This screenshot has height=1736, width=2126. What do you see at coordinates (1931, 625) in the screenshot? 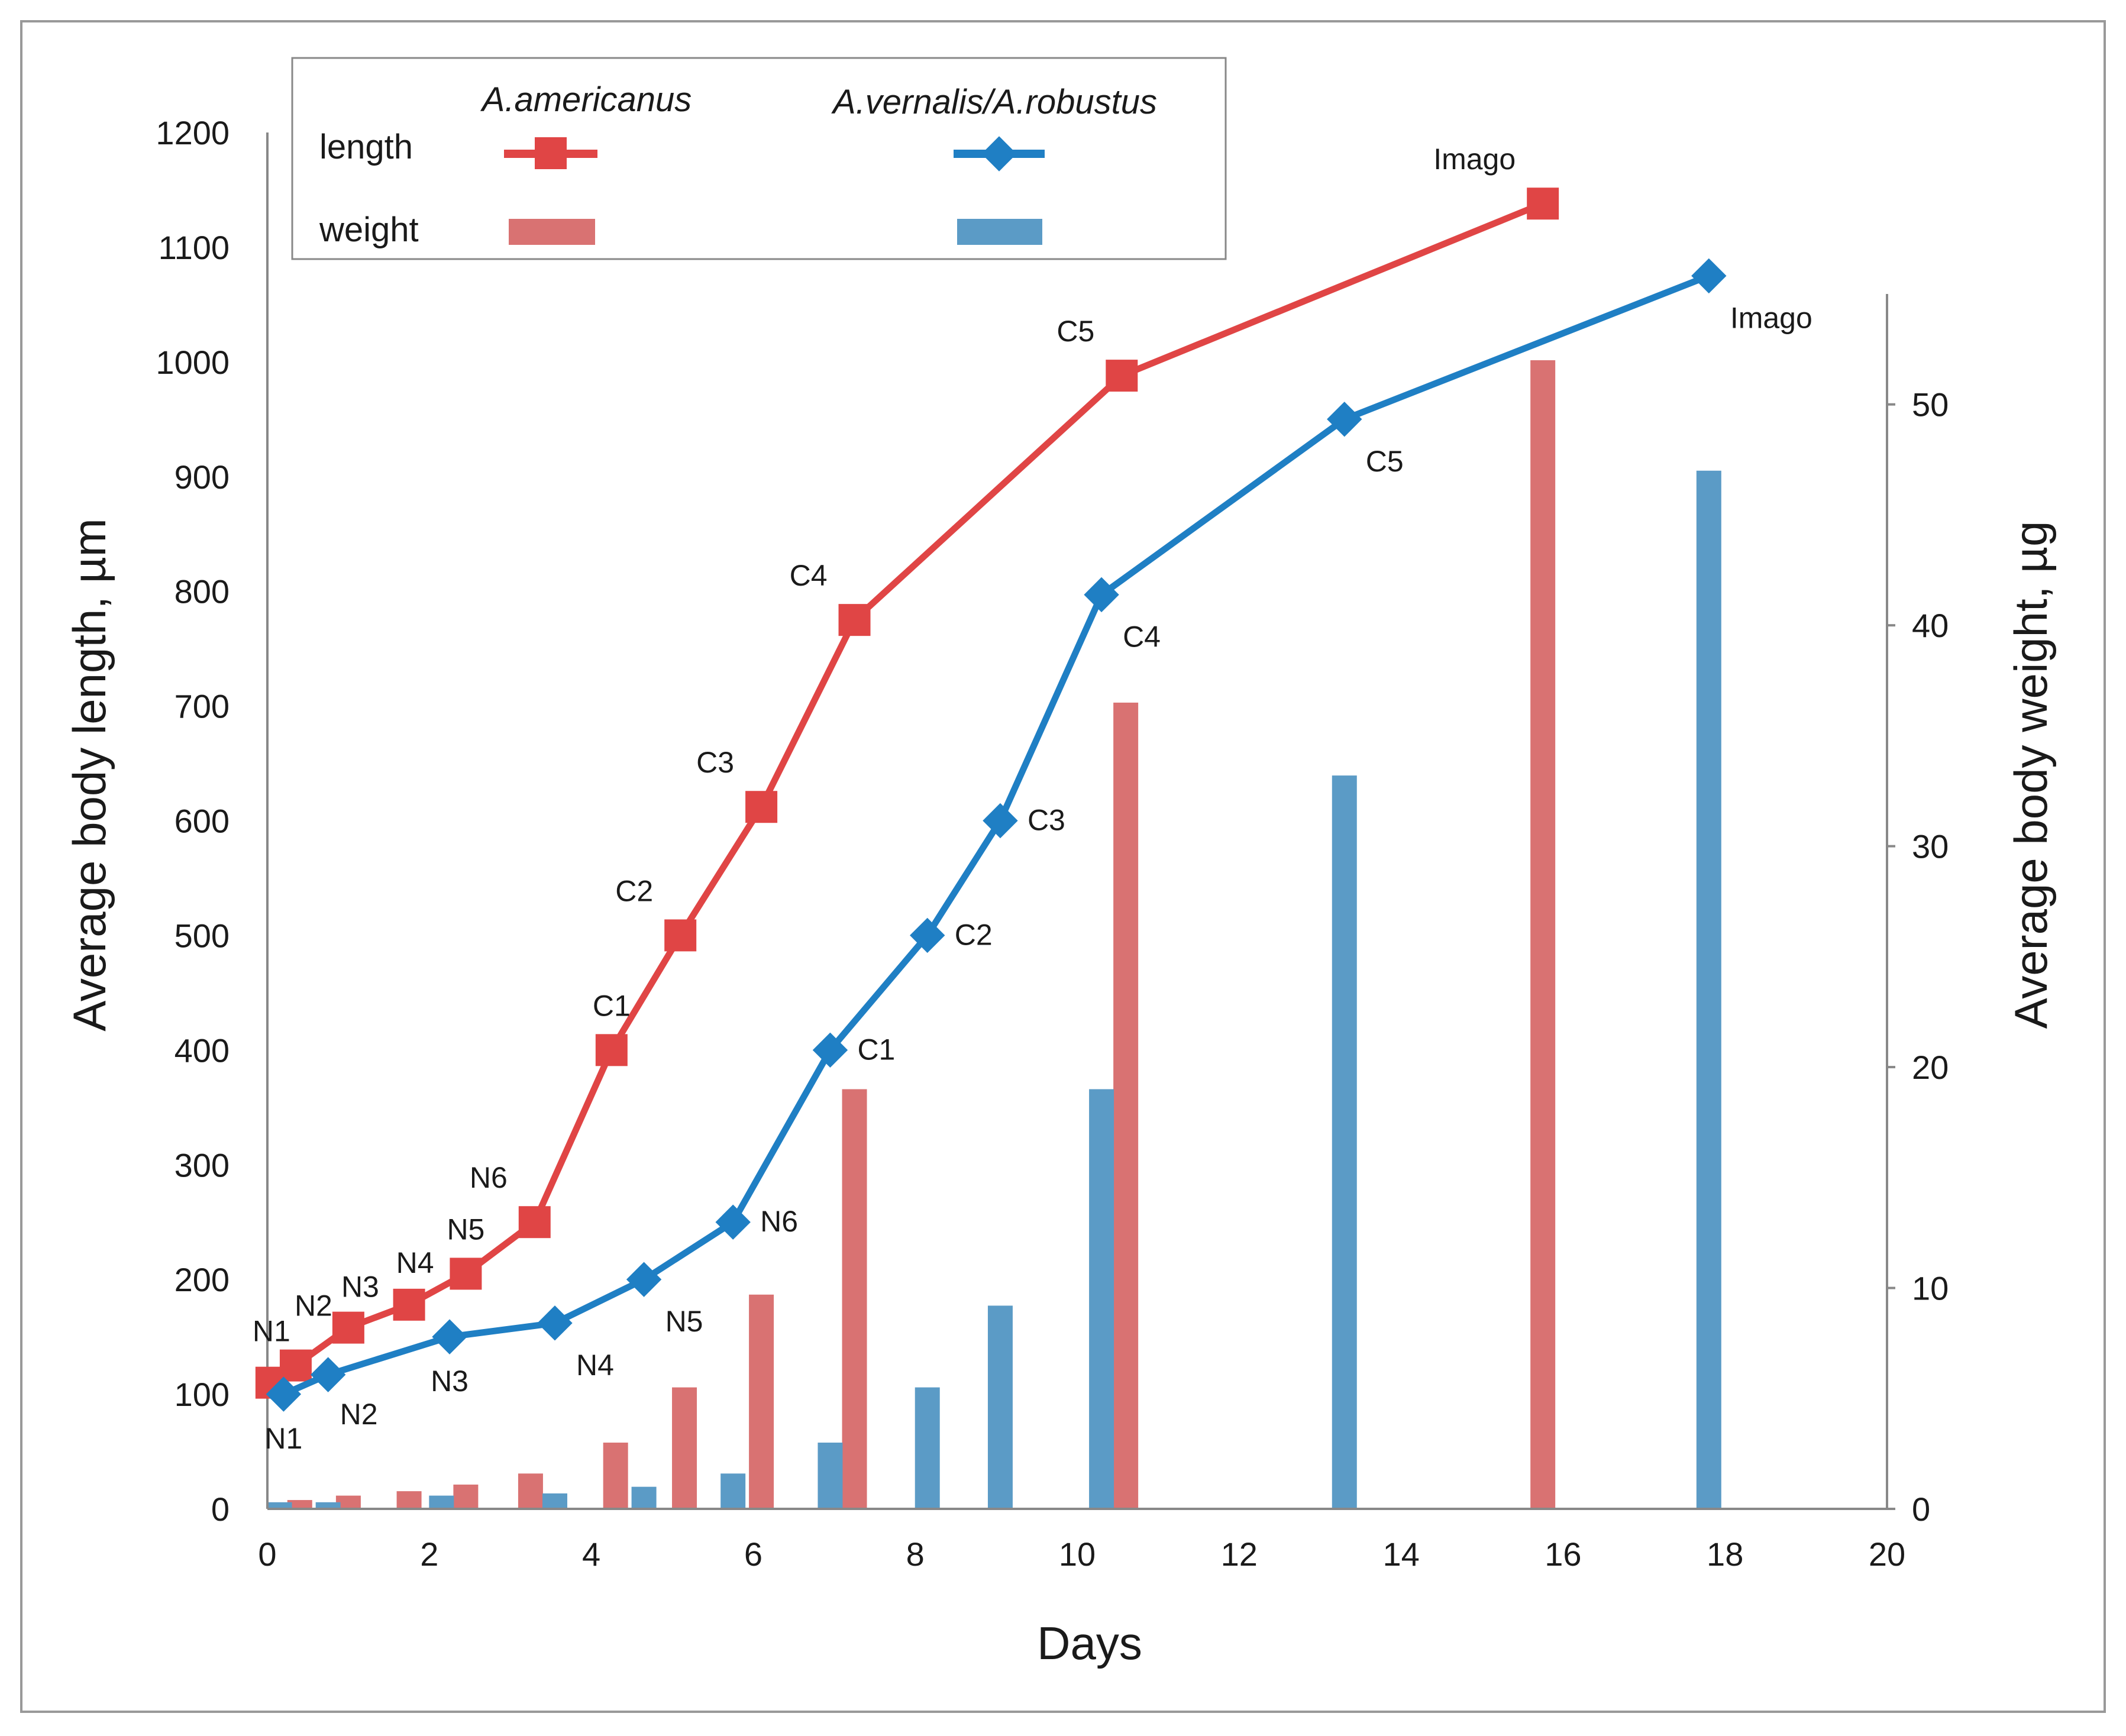
I see `y2-tick-label: 40` at bounding box center [1931, 625].